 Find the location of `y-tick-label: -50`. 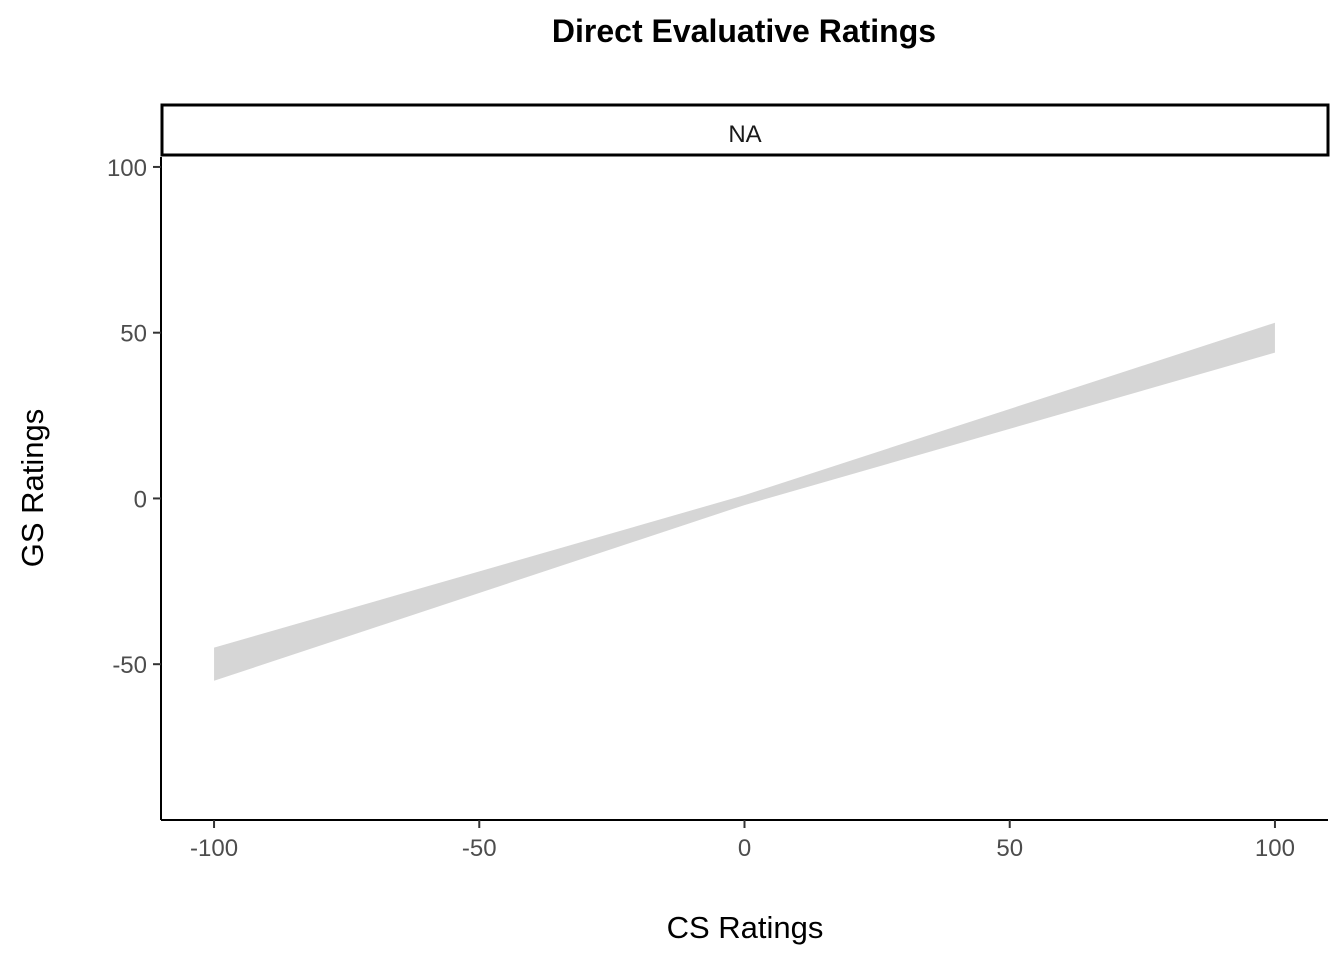

y-tick-label: -50 is located at coordinates (129, 665).